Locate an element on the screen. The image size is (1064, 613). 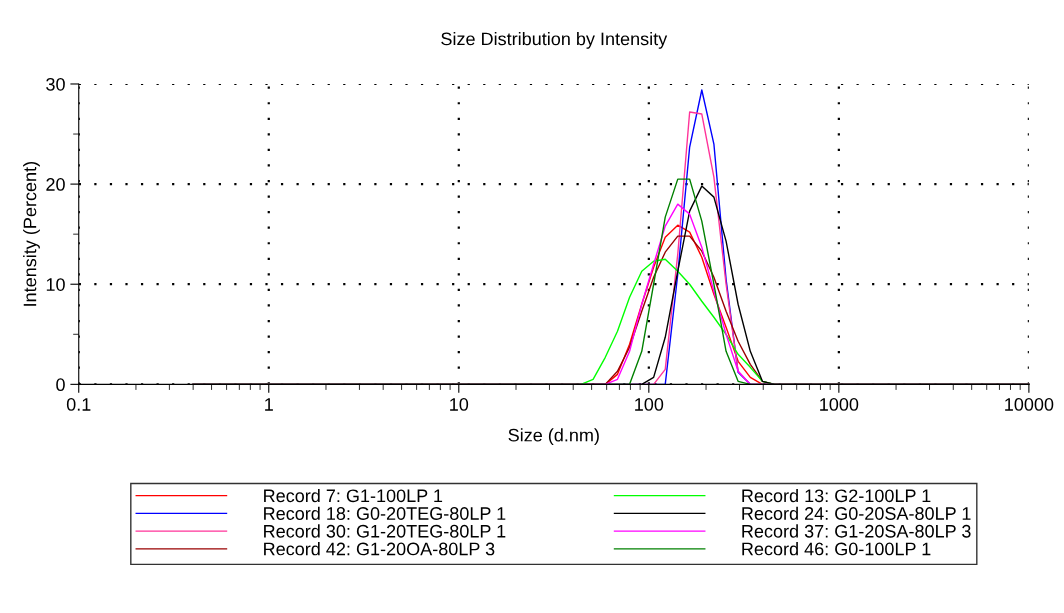
legend-label: Record 30: G1-20TEG-80LP 1 is located at coordinates (385, 531).